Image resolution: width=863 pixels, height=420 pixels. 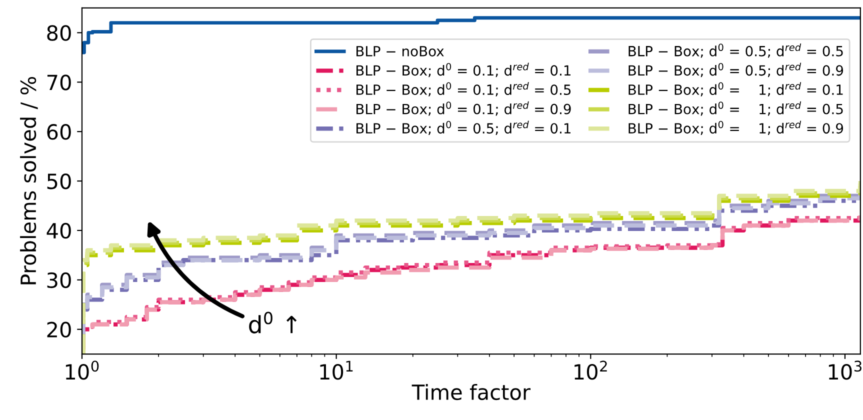 I want to click on y-tick-label: 20, so click(x=59, y=330).